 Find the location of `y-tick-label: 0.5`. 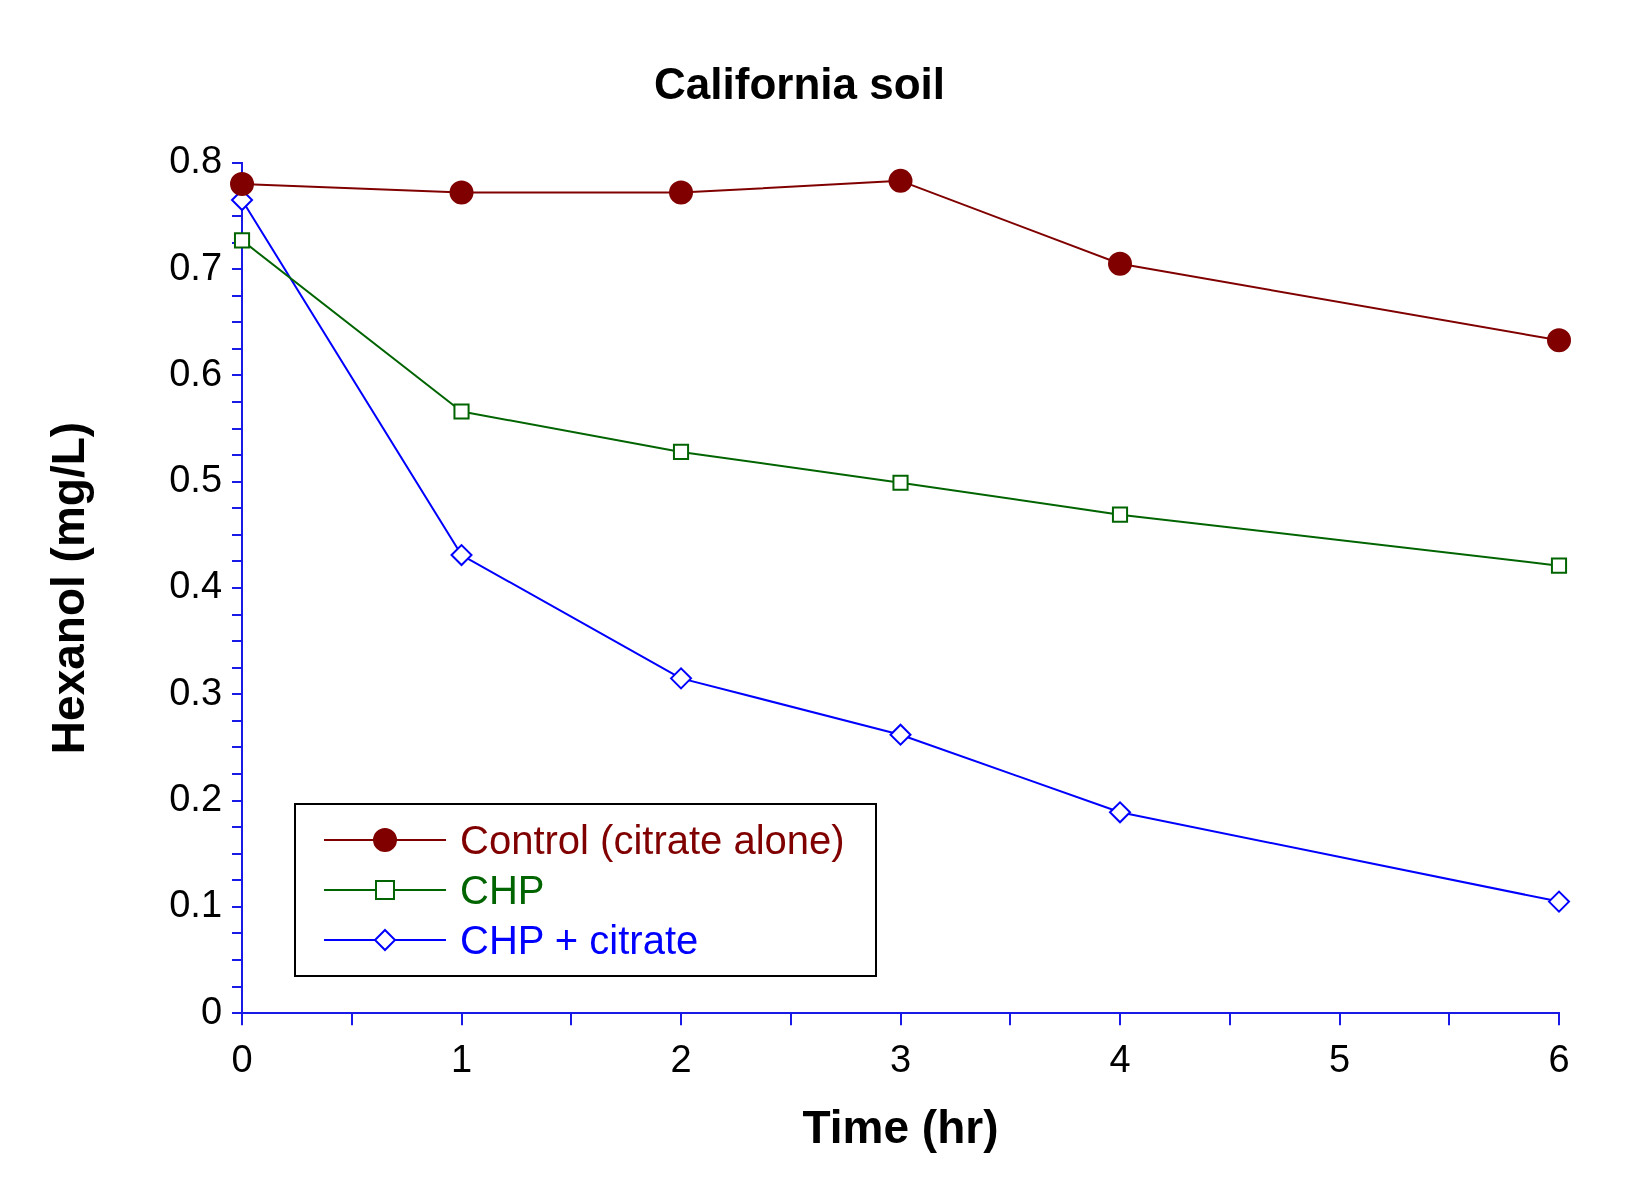

y-tick-label: 0.5 is located at coordinates (196, 479).